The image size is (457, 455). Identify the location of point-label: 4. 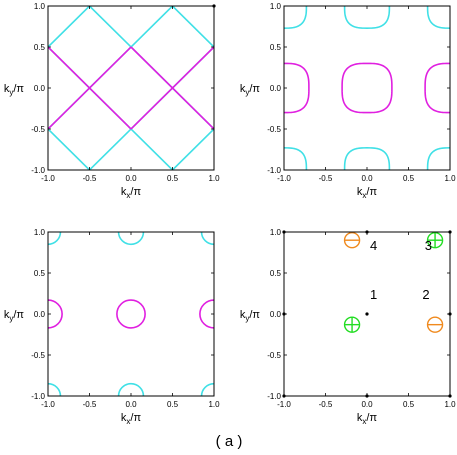
(373, 245).